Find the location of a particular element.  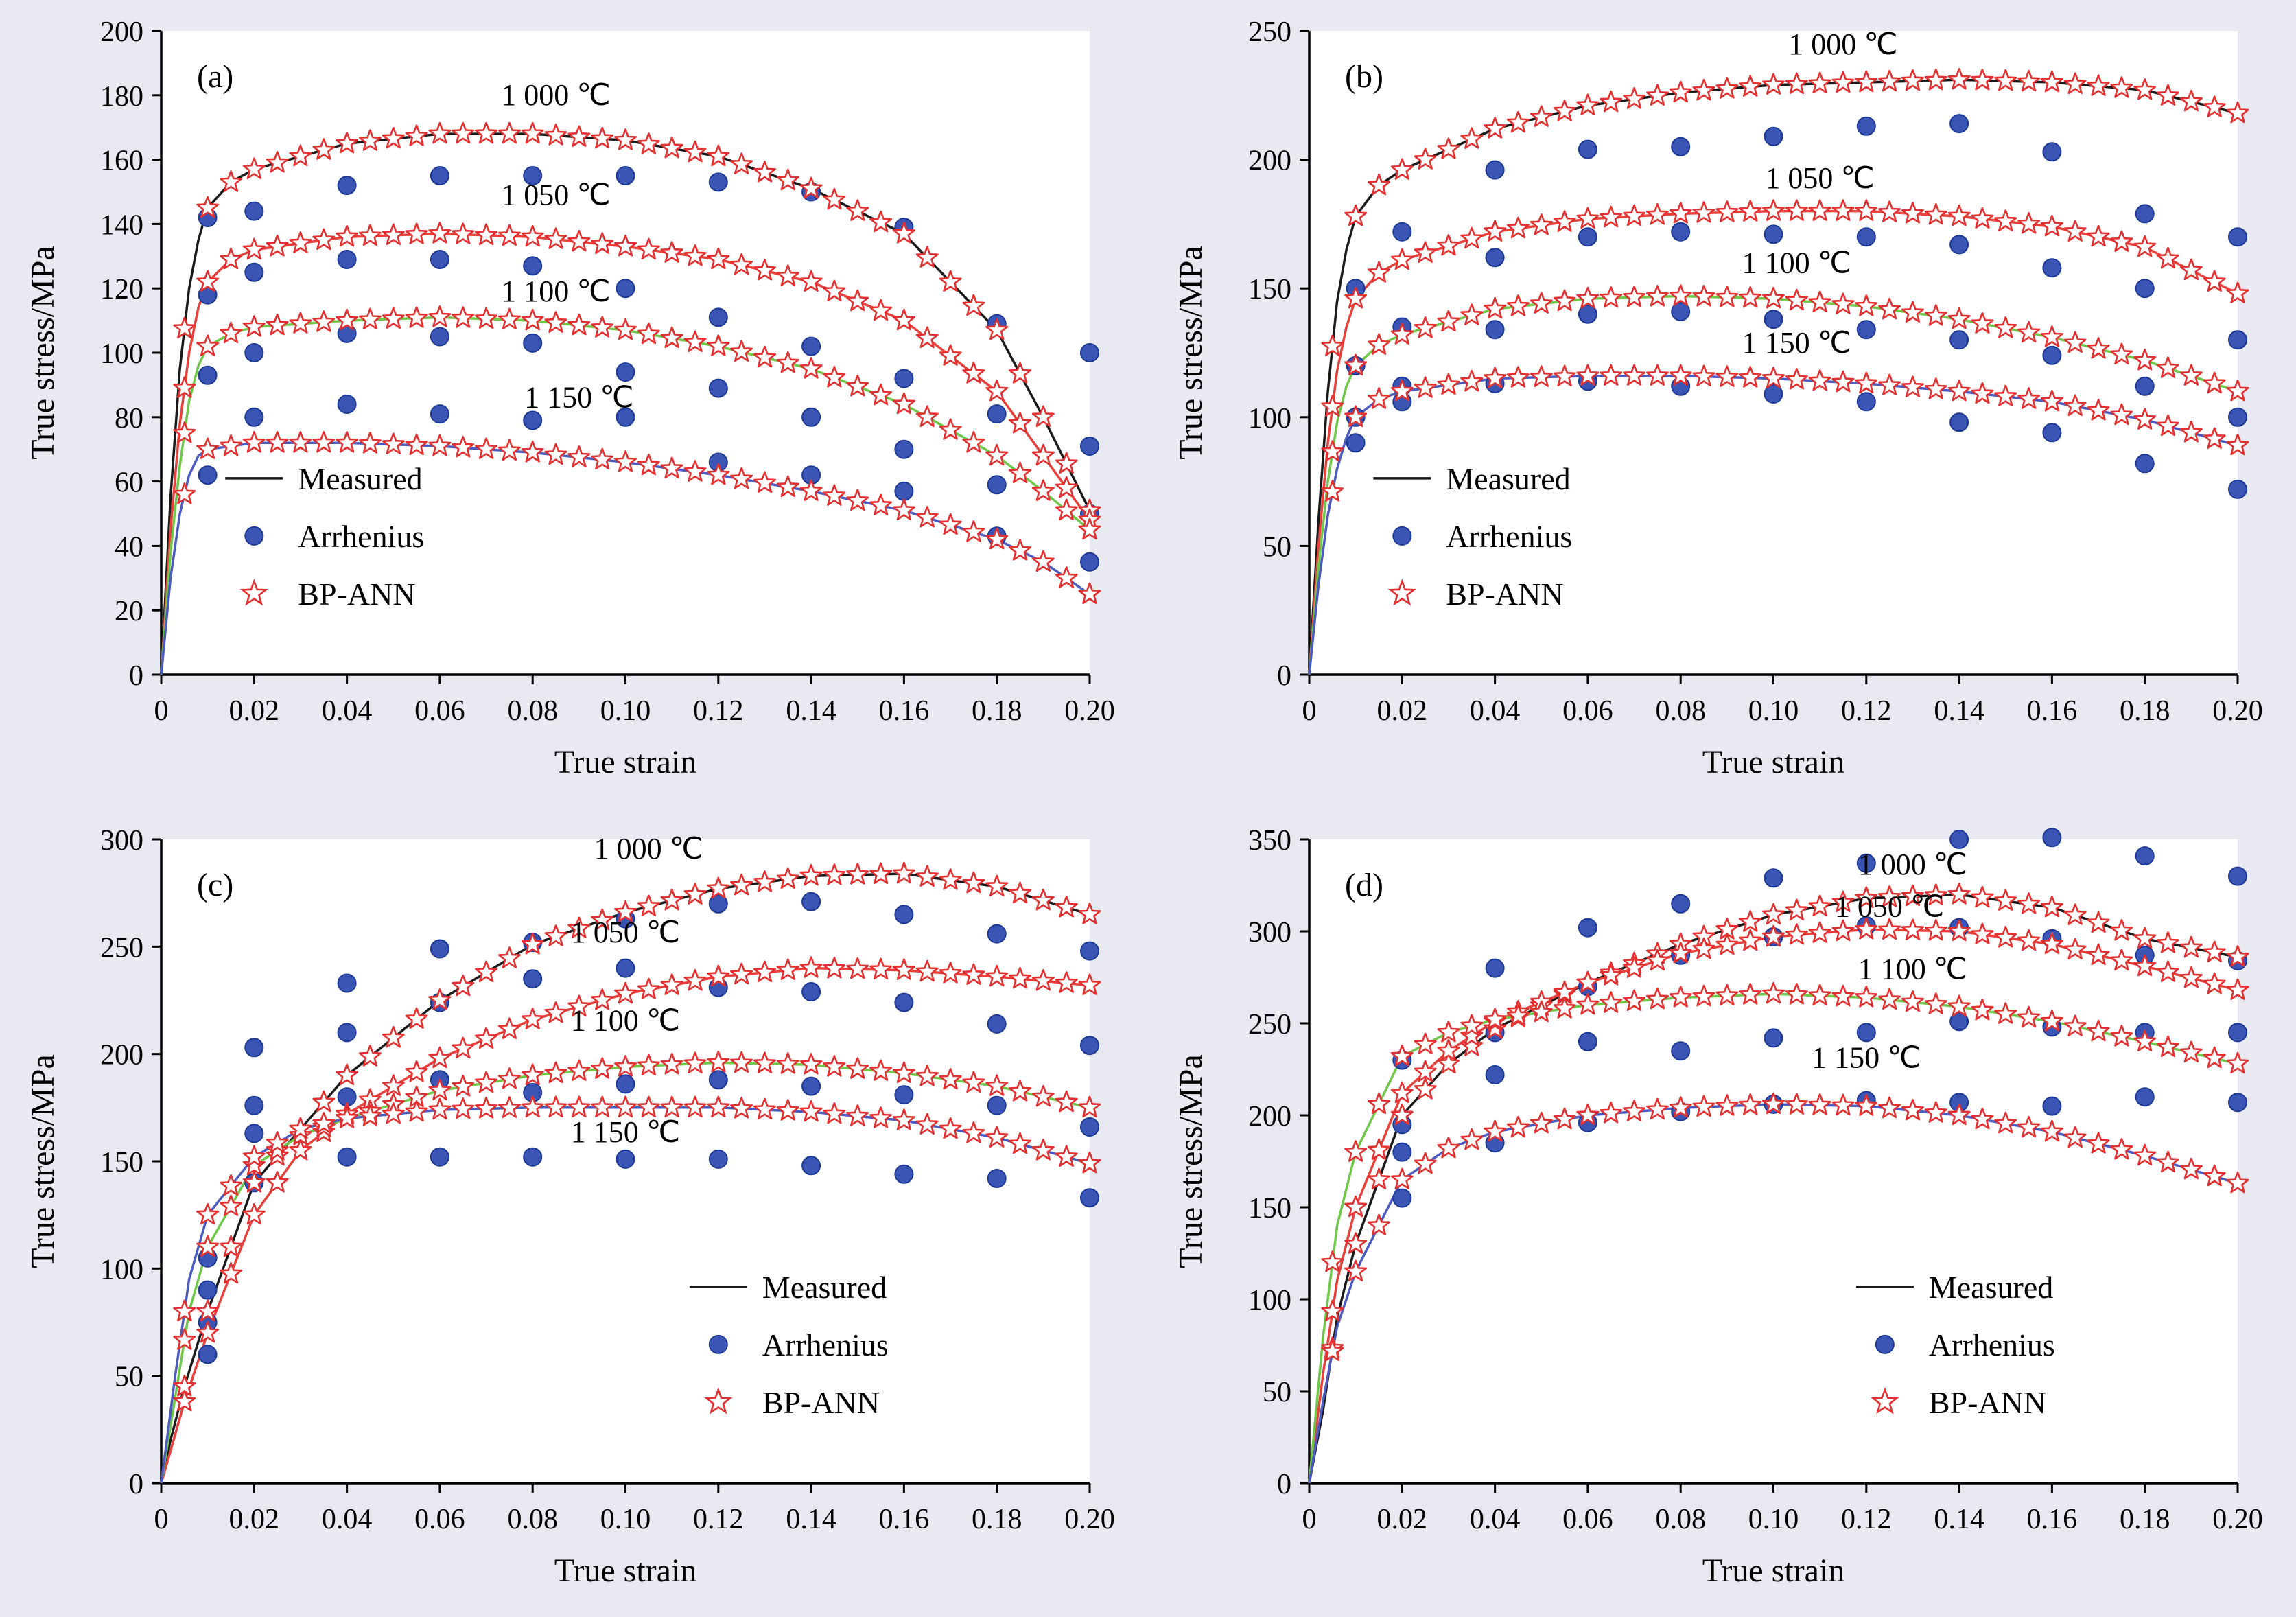

y-tick-label: 60 is located at coordinates (129, 483).